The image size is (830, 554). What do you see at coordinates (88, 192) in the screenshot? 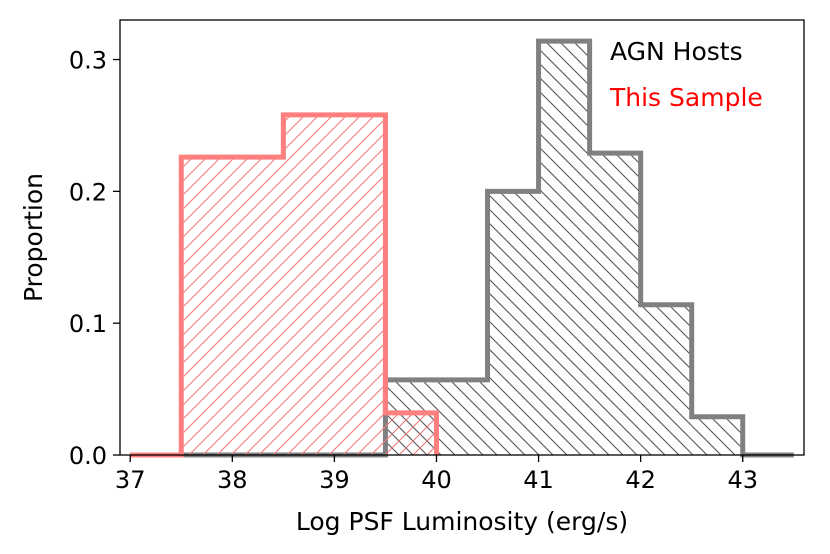
I see `y-tick-label: 0.2` at bounding box center [88, 192].